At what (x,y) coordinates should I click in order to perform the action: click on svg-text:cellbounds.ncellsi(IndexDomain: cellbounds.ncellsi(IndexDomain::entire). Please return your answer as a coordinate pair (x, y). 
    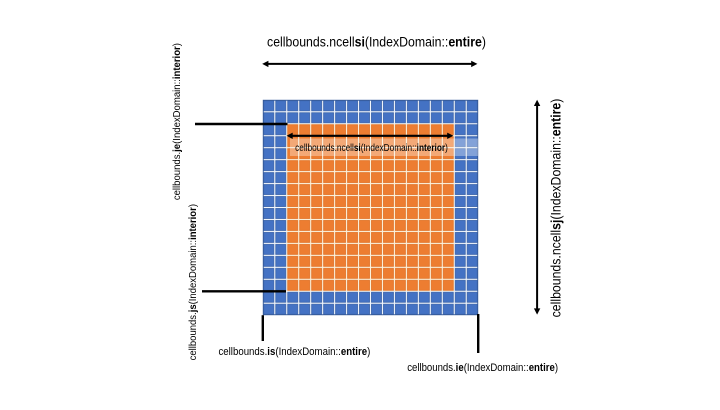
    Looking at the image, I should click on (376, 42).